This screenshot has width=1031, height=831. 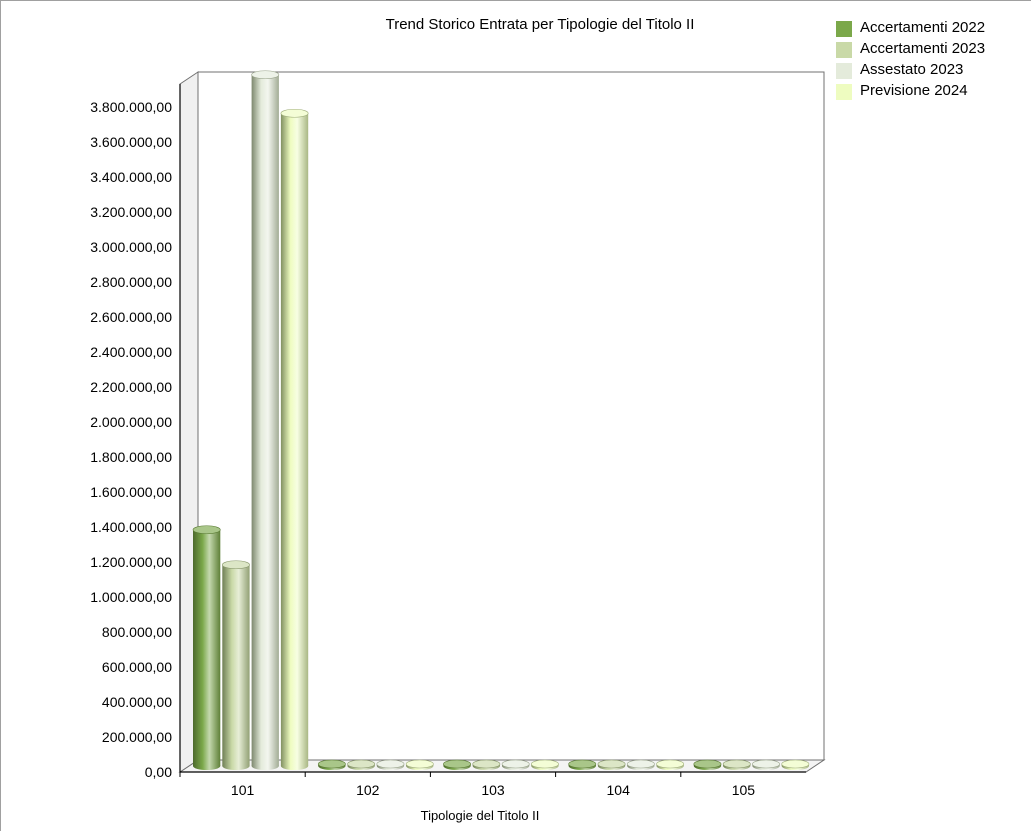 What do you see at coordinates (137, 632) in the screenshot?
I see `y-tick-label: 800.000,00` at bounding box center [137, 632].